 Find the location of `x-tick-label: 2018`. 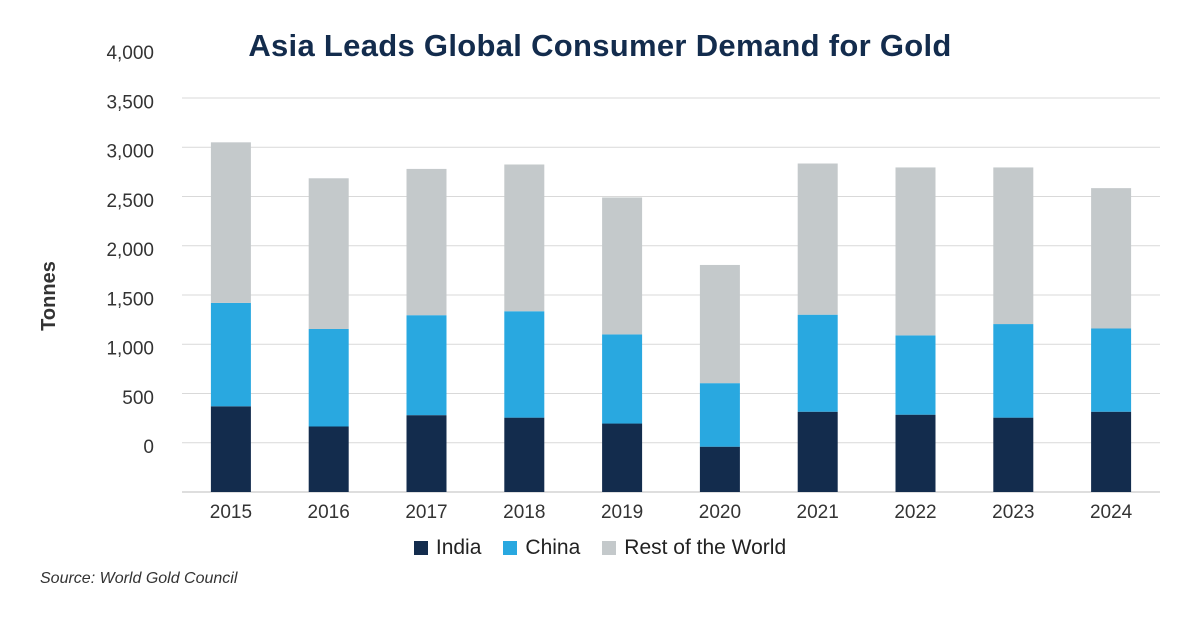

x-tick-label: 2018 is located at coordinates (524, 512).